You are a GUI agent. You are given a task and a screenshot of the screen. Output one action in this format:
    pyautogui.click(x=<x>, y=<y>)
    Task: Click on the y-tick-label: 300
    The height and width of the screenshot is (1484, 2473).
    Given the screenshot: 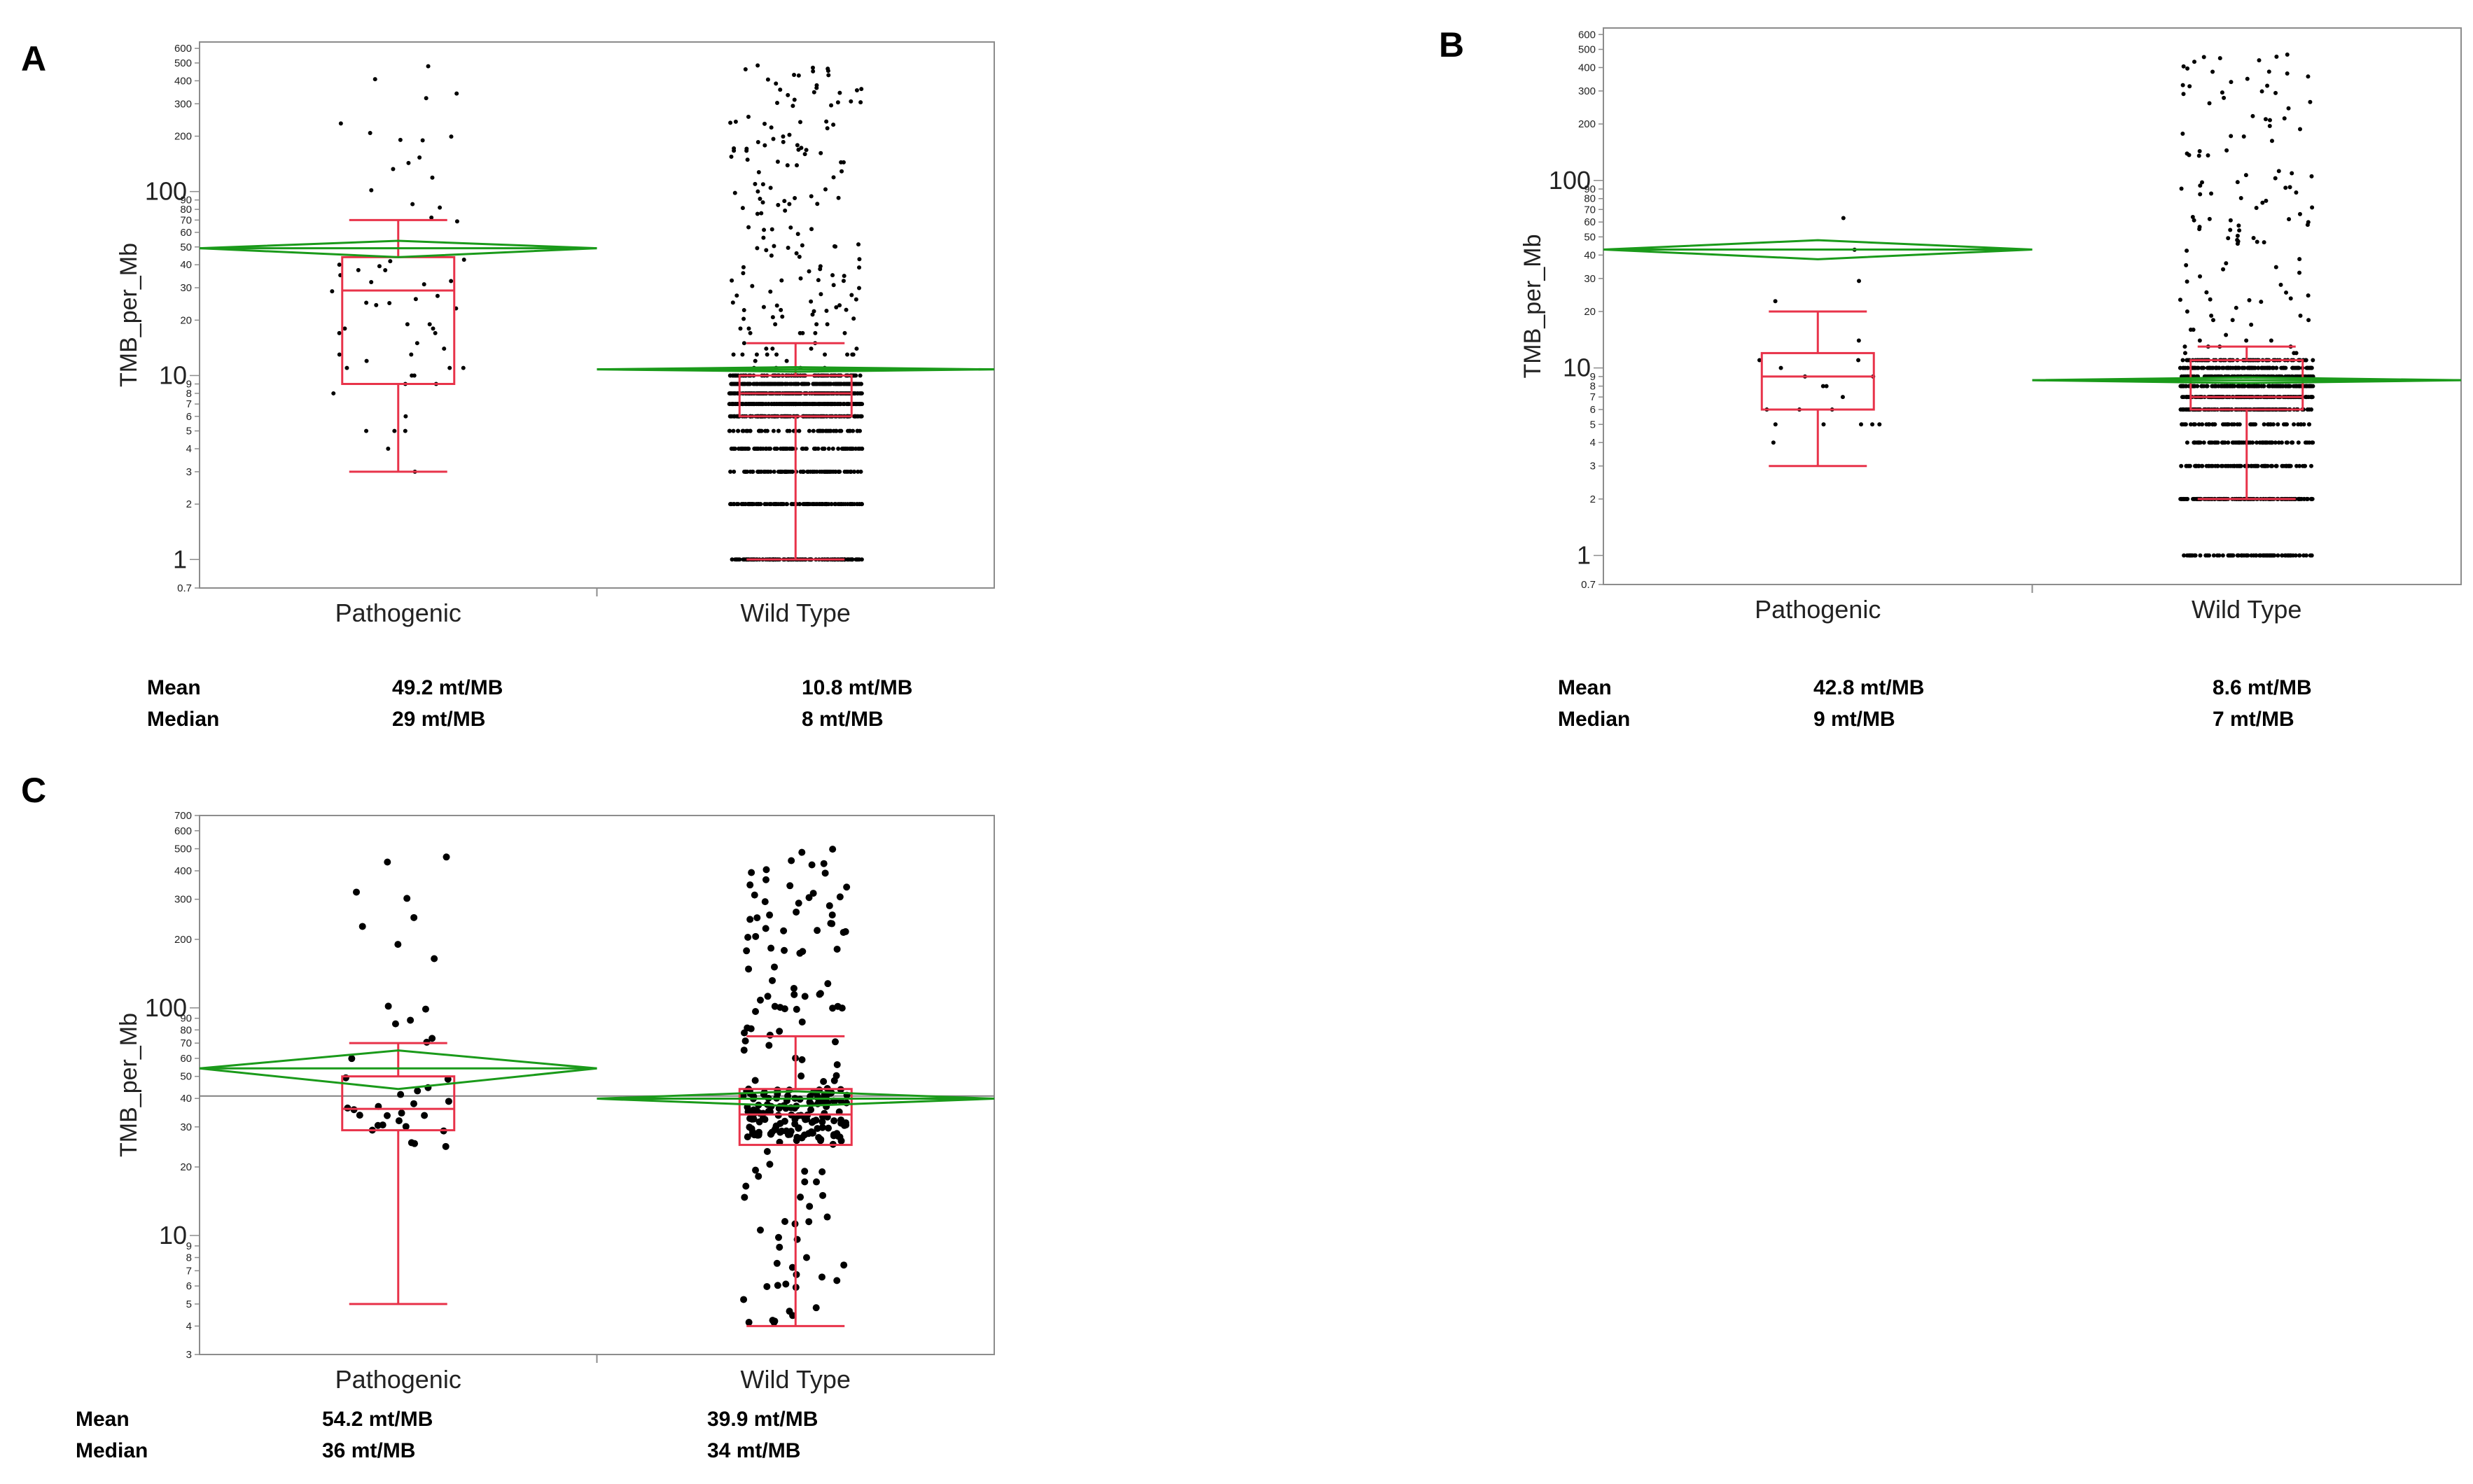 What is the action you would take?
    pyautogui.click(x=183, y=104)
    